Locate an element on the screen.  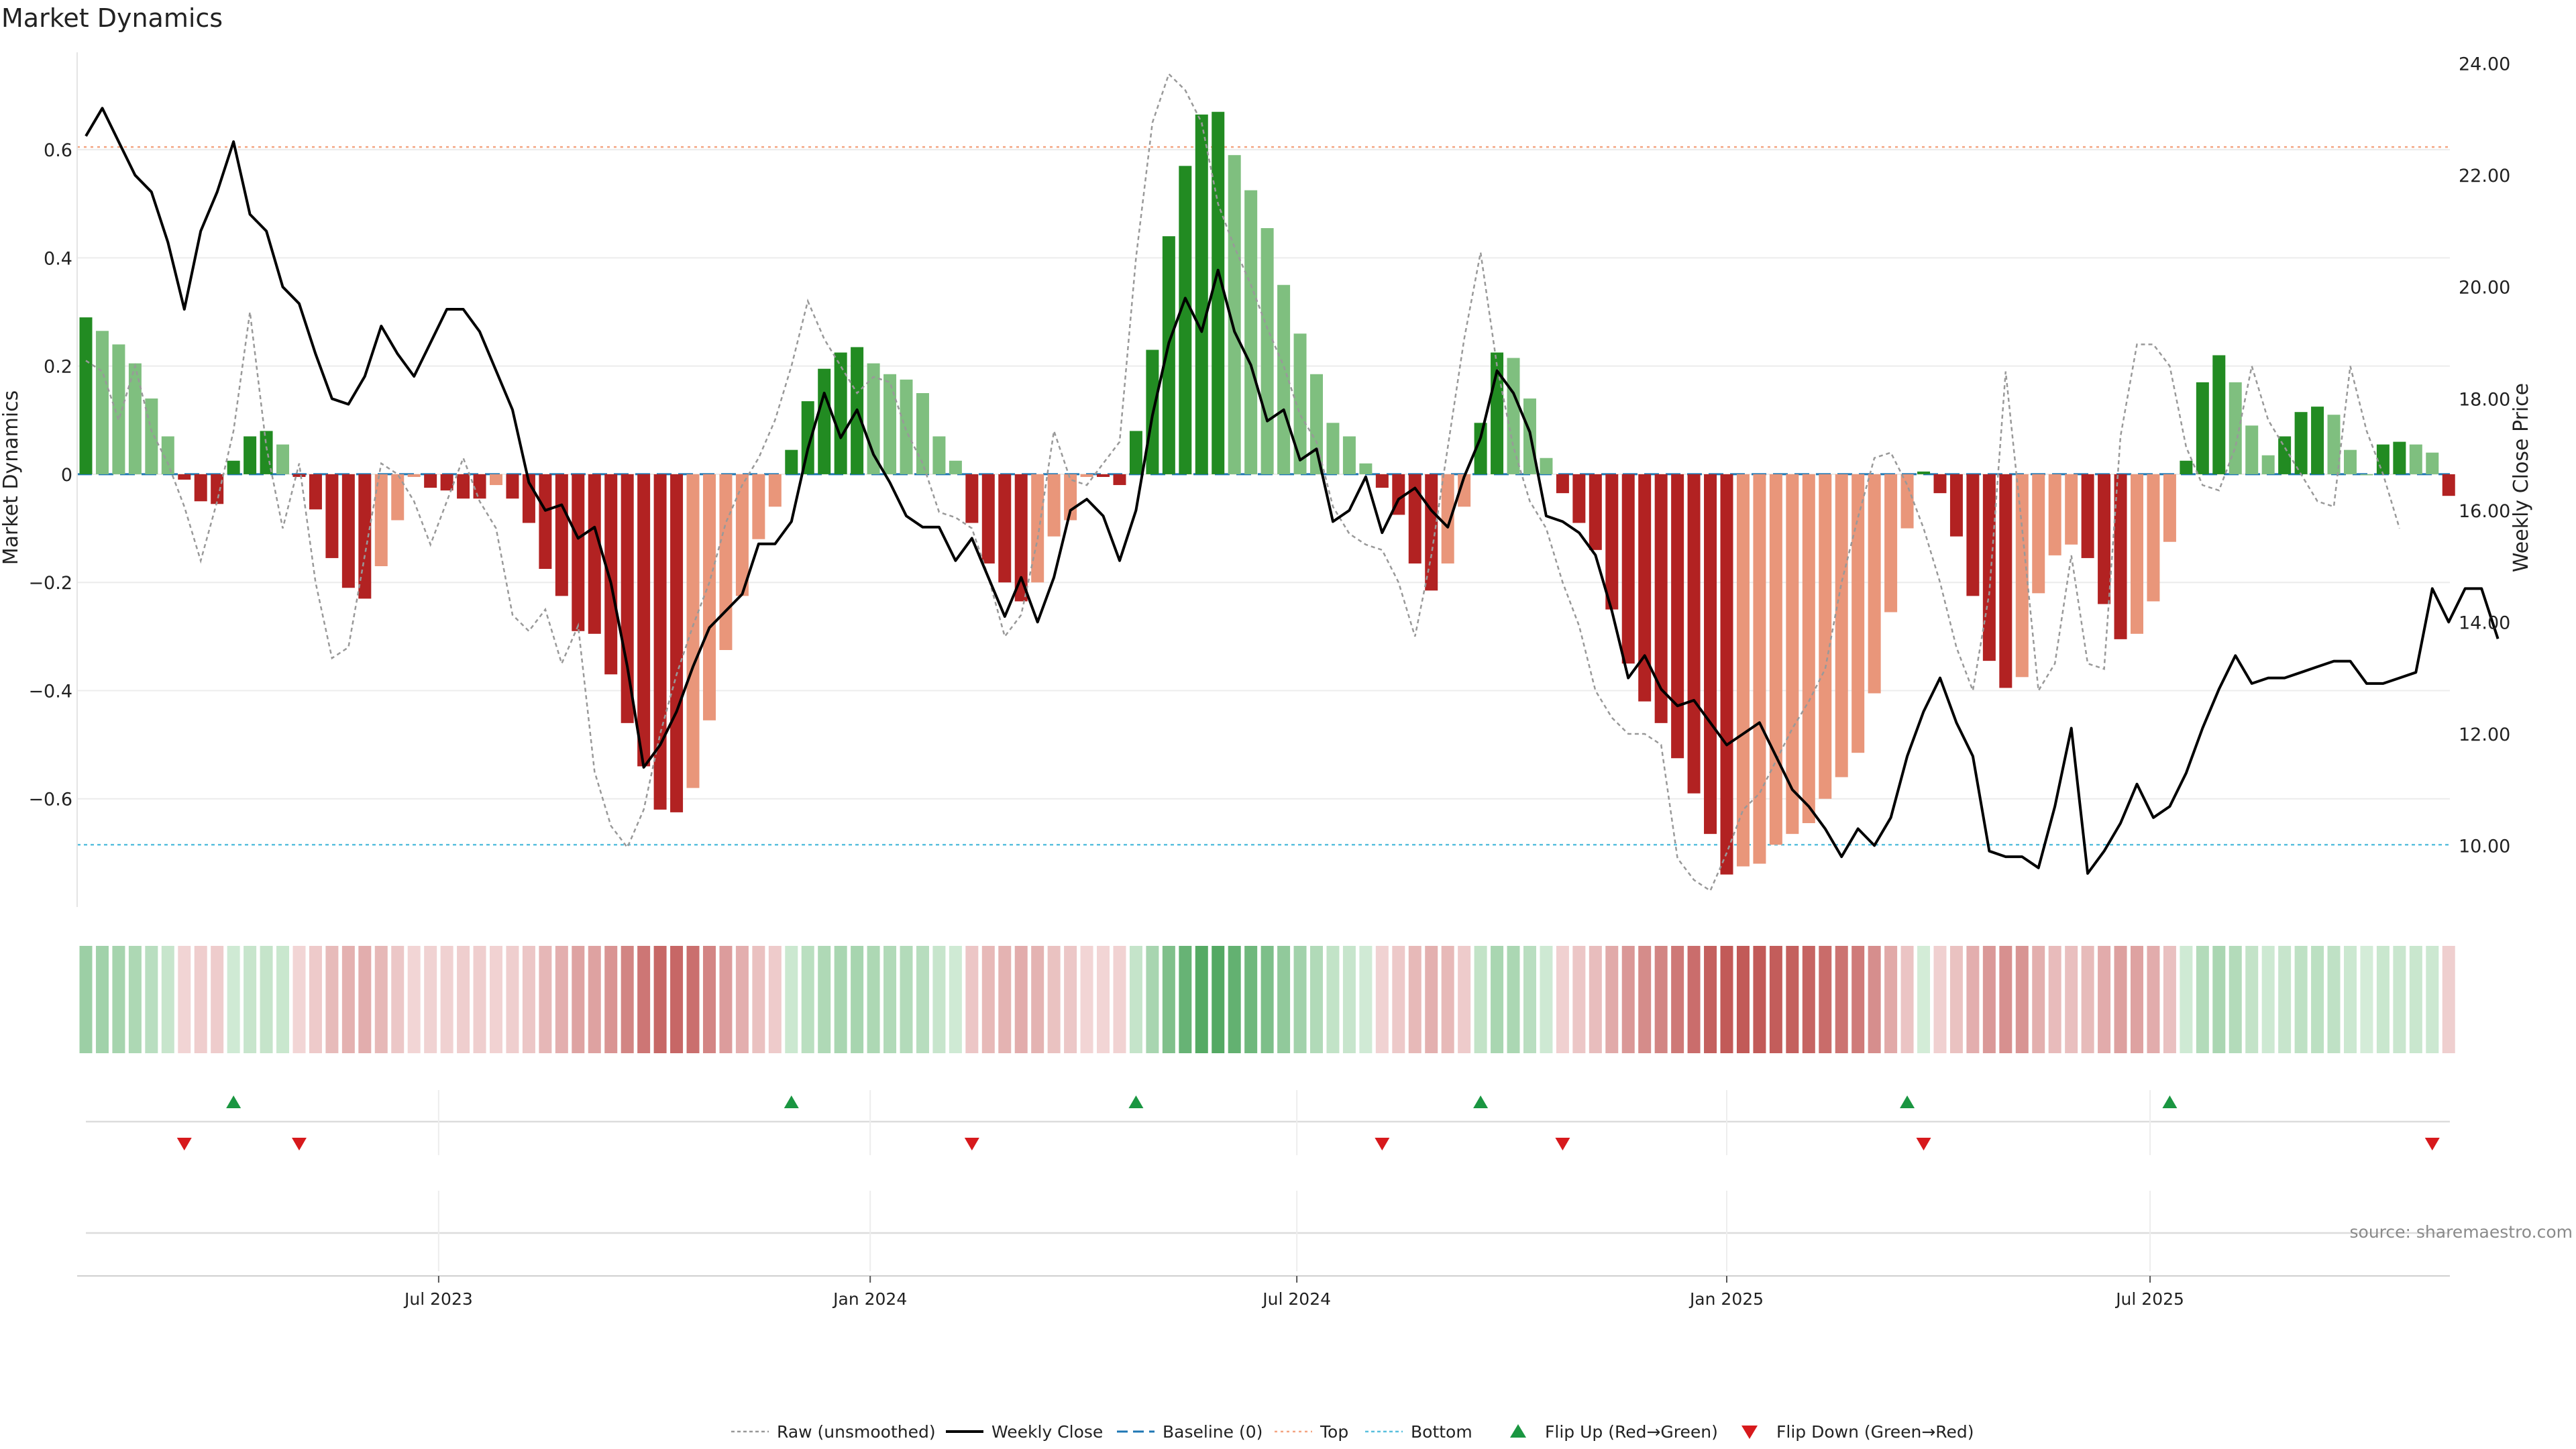
y-tick-label: −0.6 is located at coordinates (50, 800).